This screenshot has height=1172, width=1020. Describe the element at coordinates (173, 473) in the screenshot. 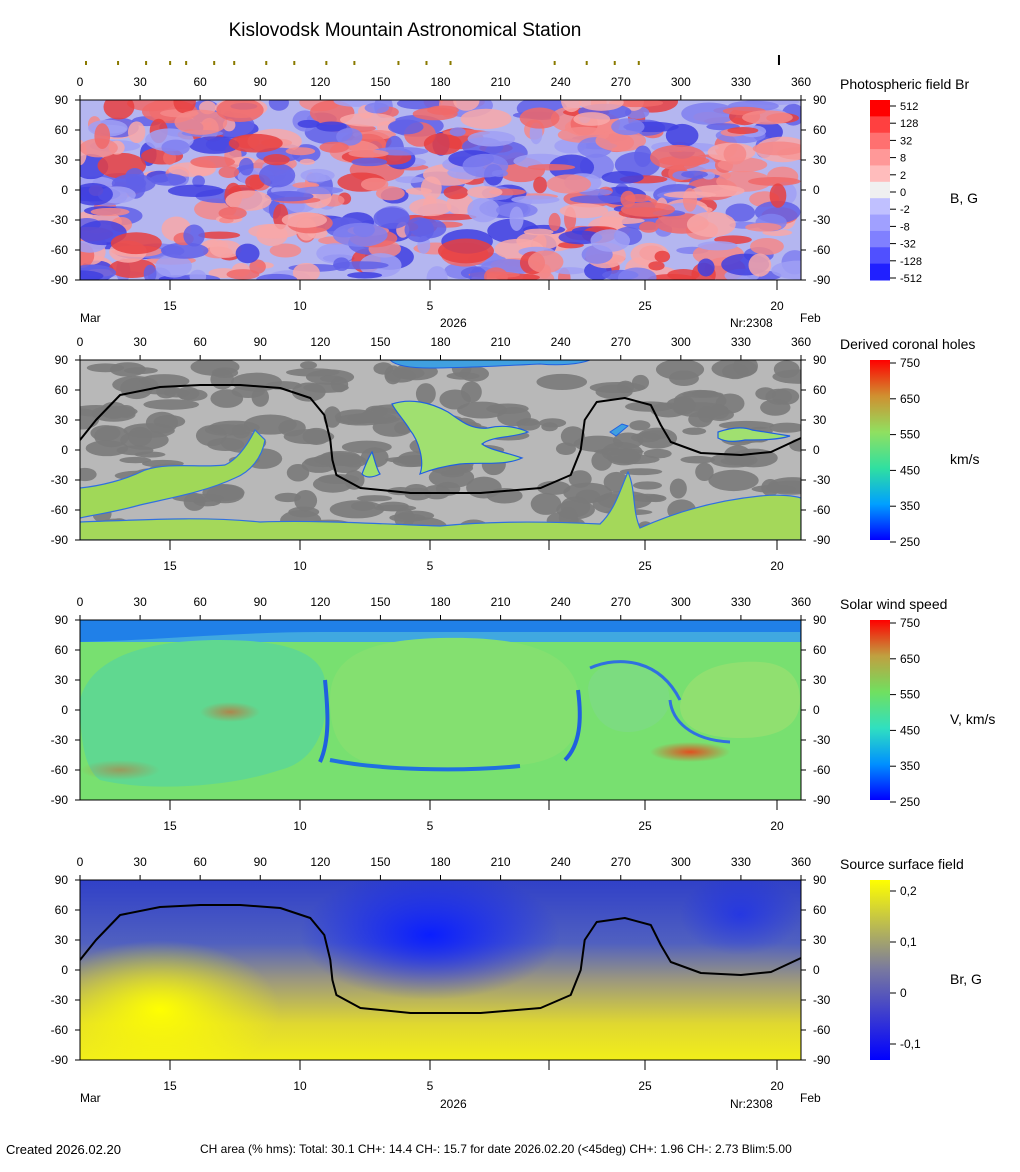

I see `coronal-hole-south` at that location.